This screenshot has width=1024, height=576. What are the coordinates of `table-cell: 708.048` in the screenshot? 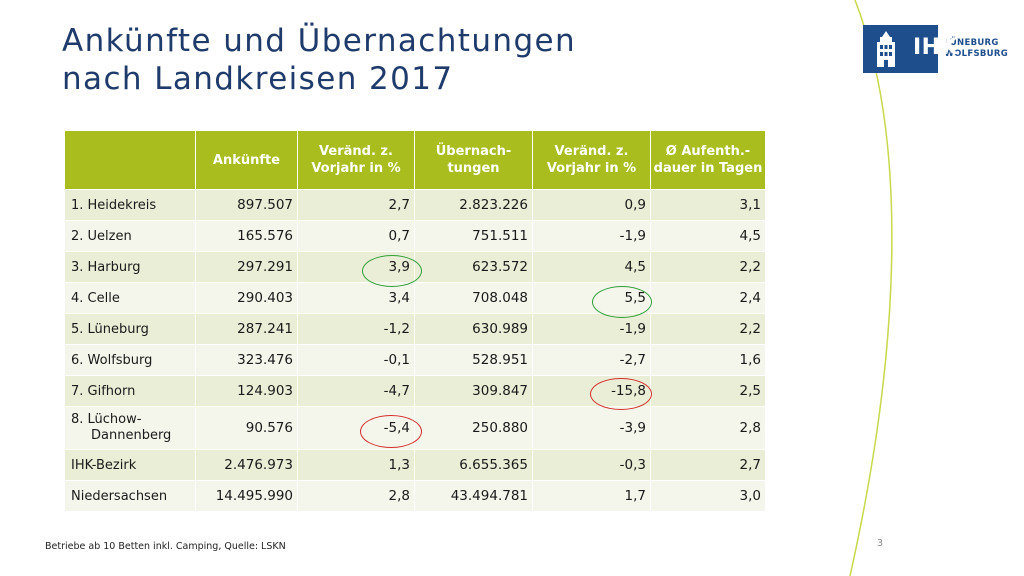 It's located at (473, 298).